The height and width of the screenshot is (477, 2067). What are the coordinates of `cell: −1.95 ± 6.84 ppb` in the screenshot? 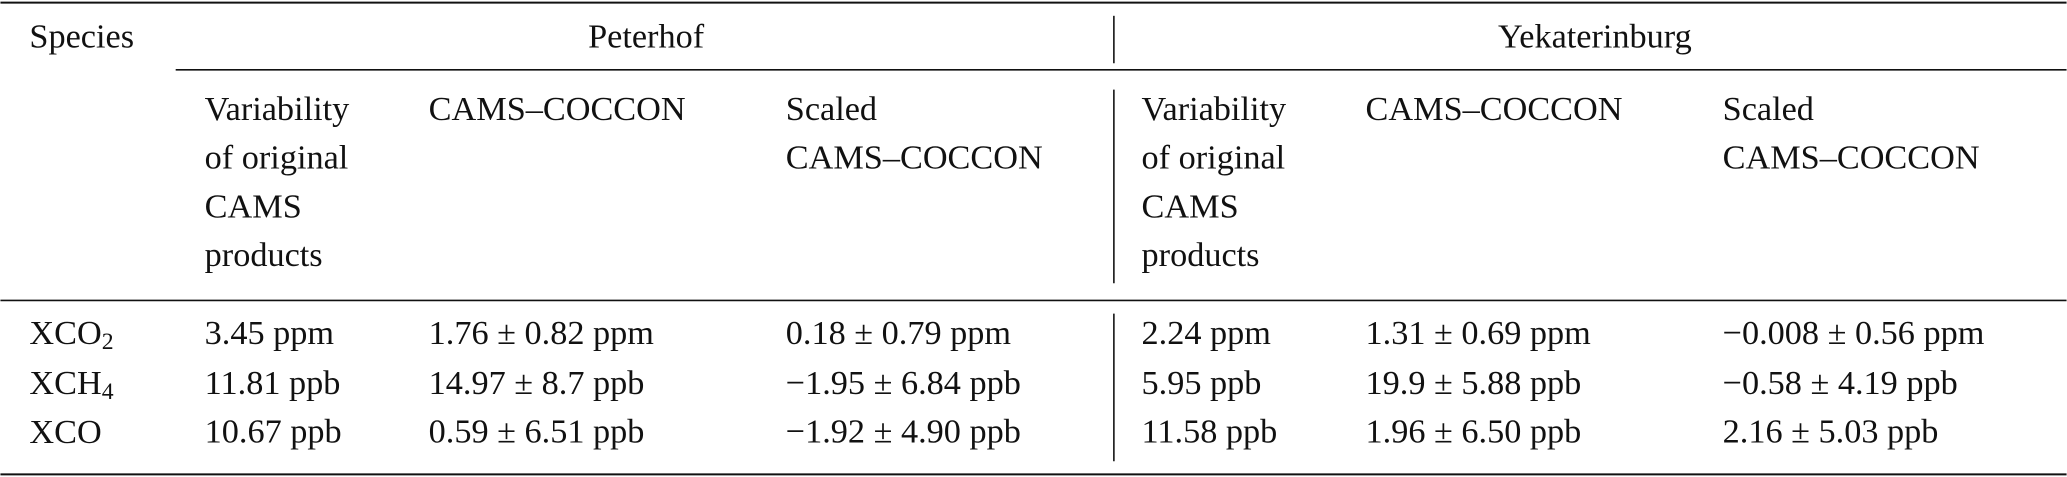 It's located at (903, 383).